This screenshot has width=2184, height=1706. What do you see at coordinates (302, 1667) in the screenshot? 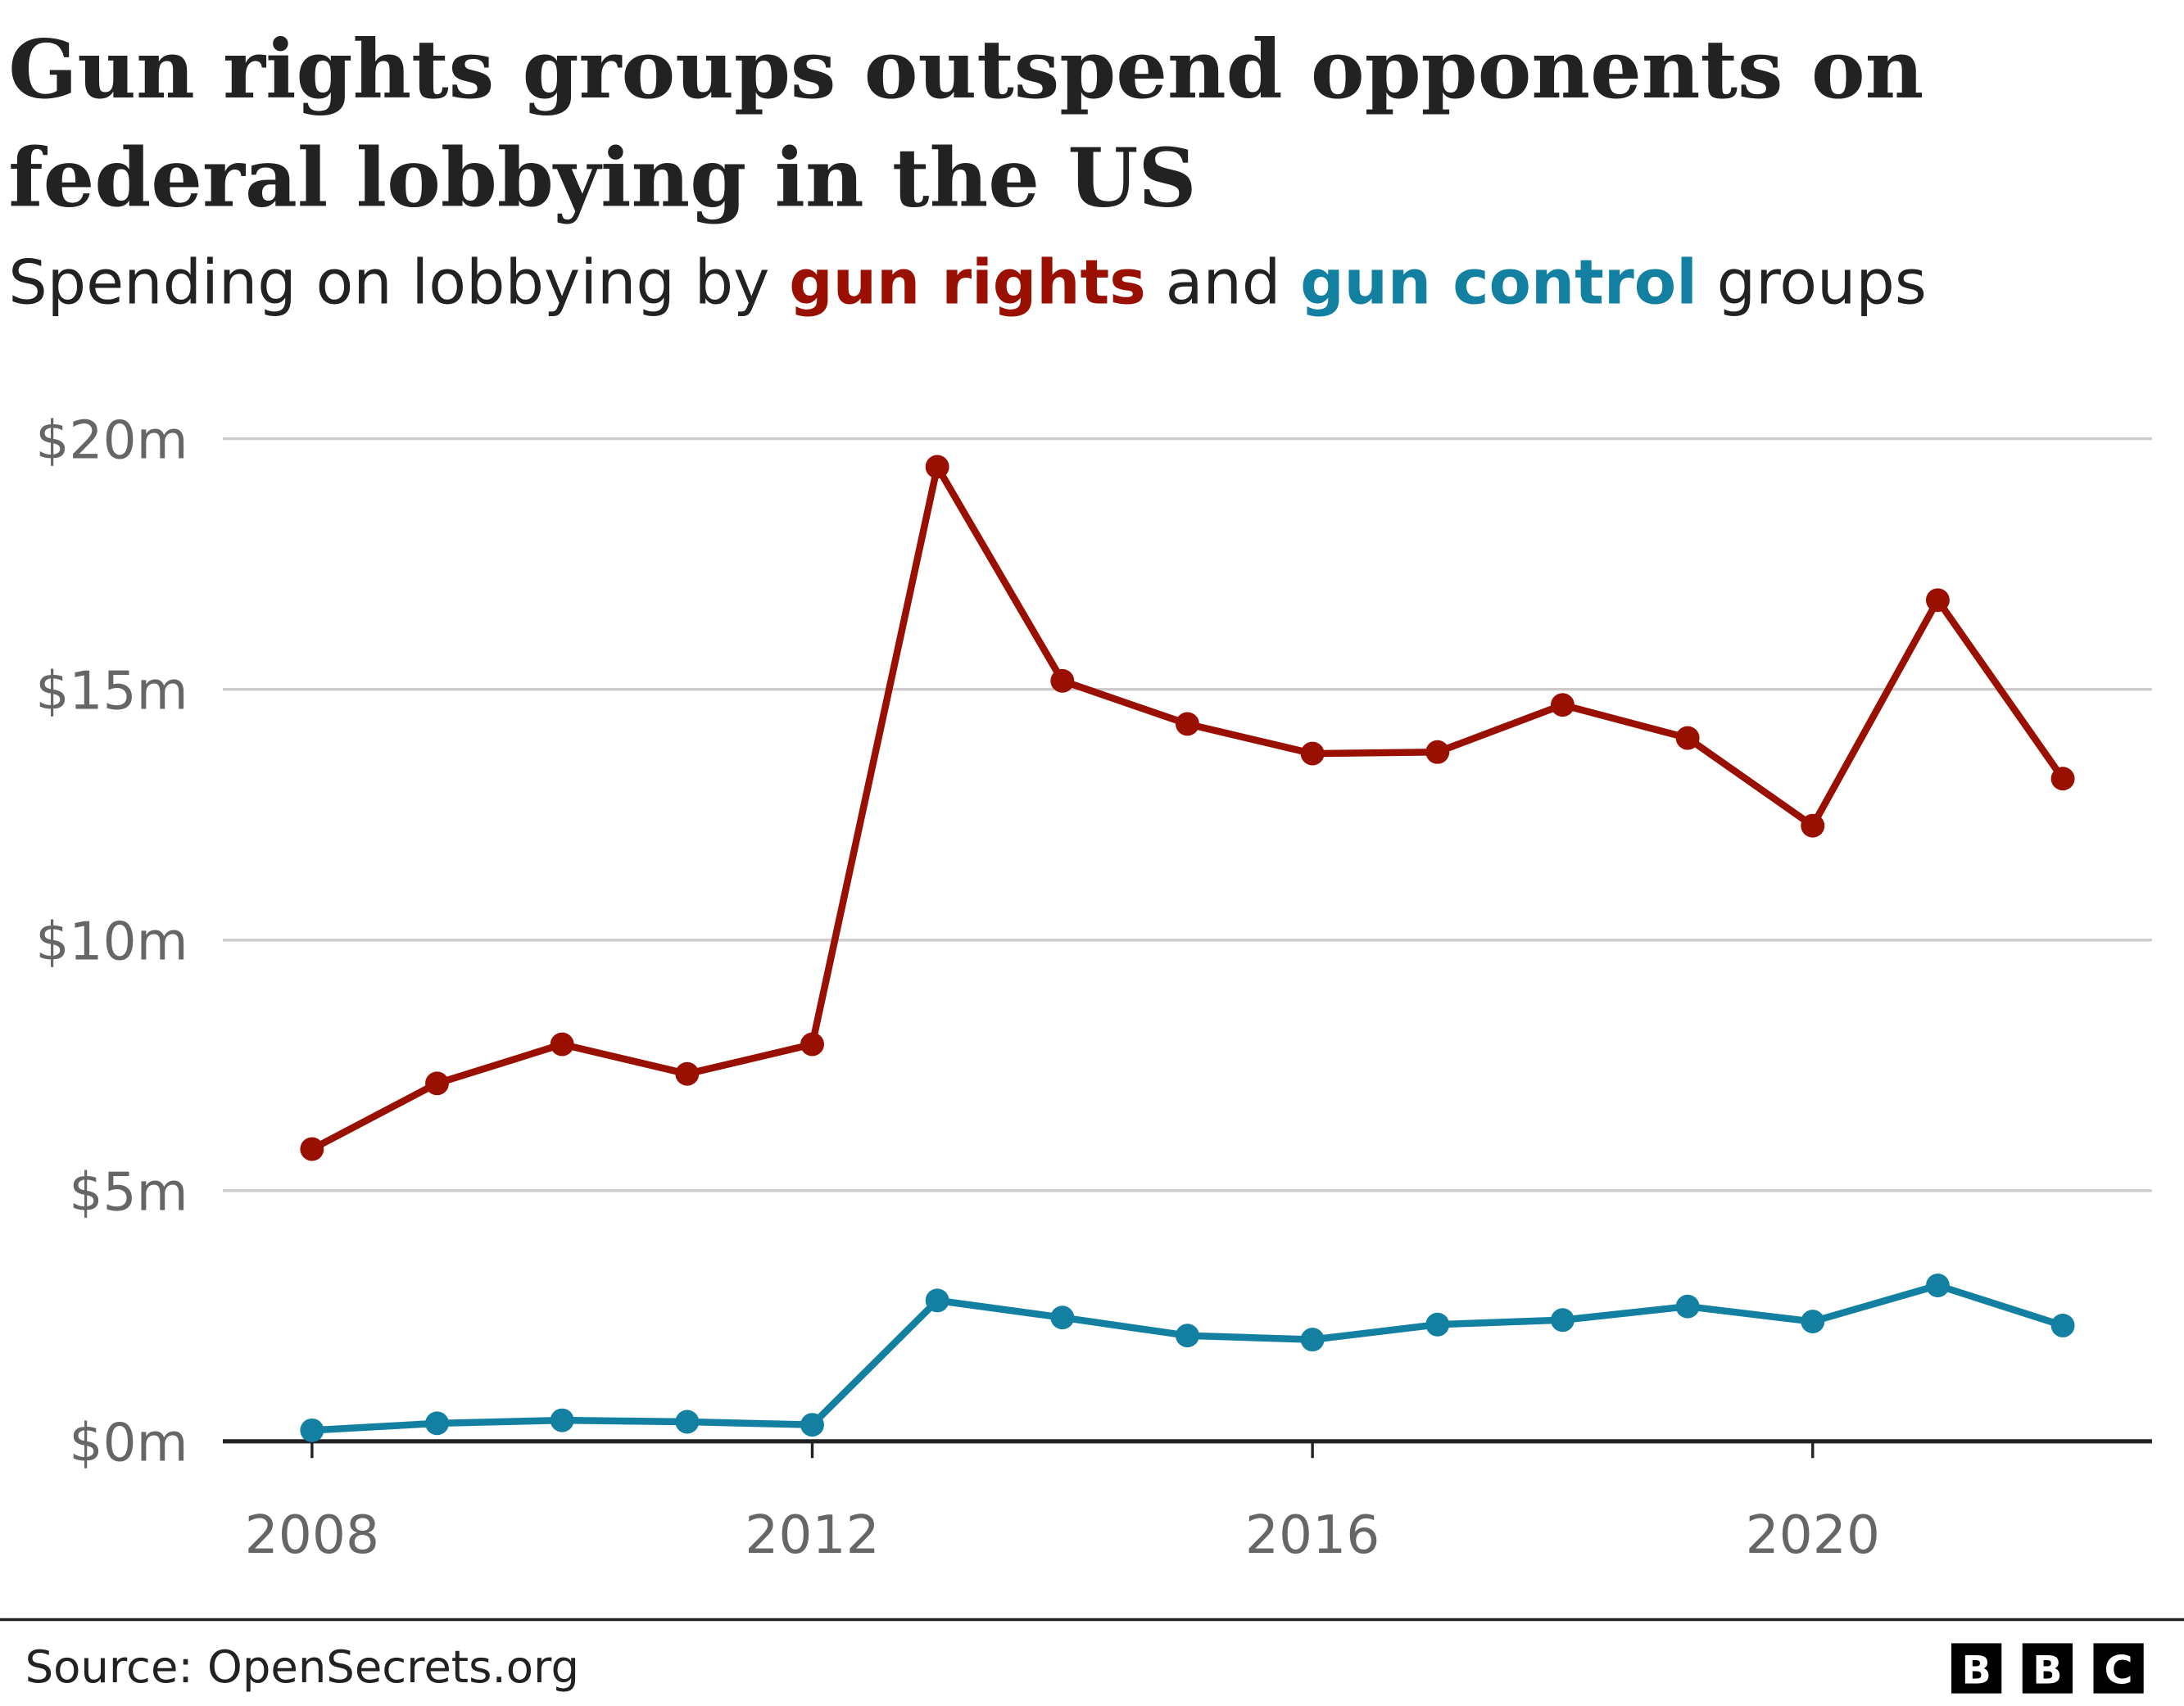
I see `source-text: Source: OpenSecrets.org` at bounding box center [302, 1667].